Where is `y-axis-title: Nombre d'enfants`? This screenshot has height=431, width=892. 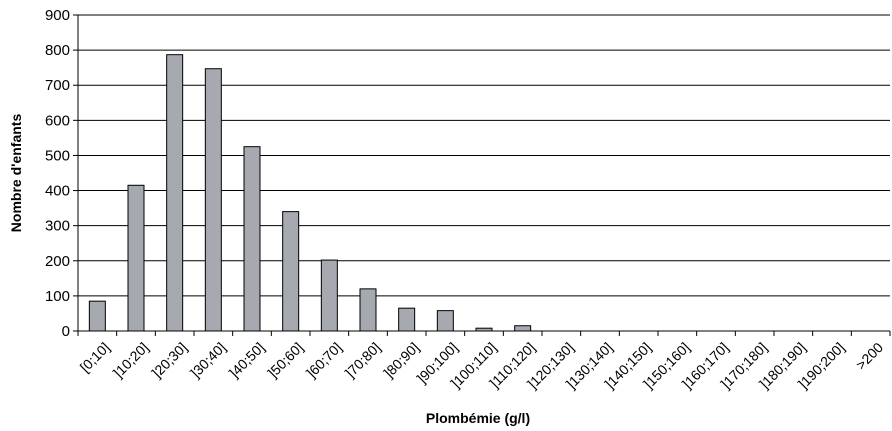
y-axis-title: Nombre d'enfants is located at coordinates (16, 173).